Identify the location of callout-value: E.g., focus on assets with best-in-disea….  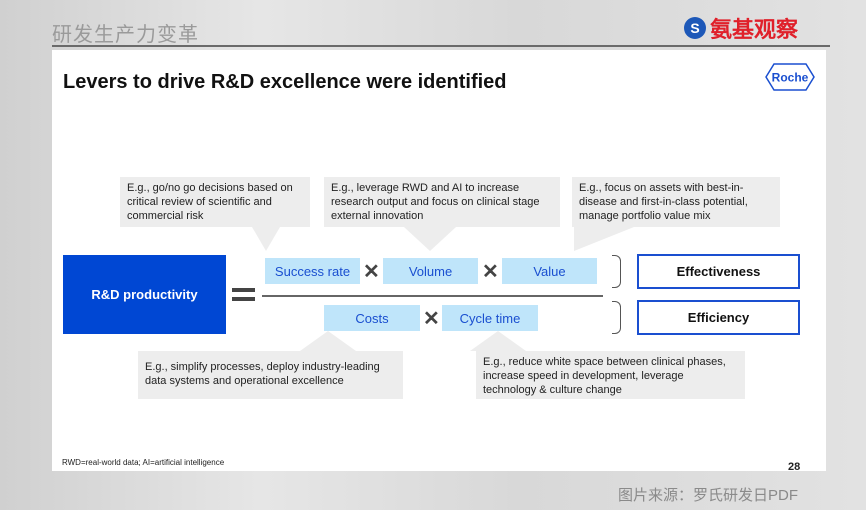
(676, 202).